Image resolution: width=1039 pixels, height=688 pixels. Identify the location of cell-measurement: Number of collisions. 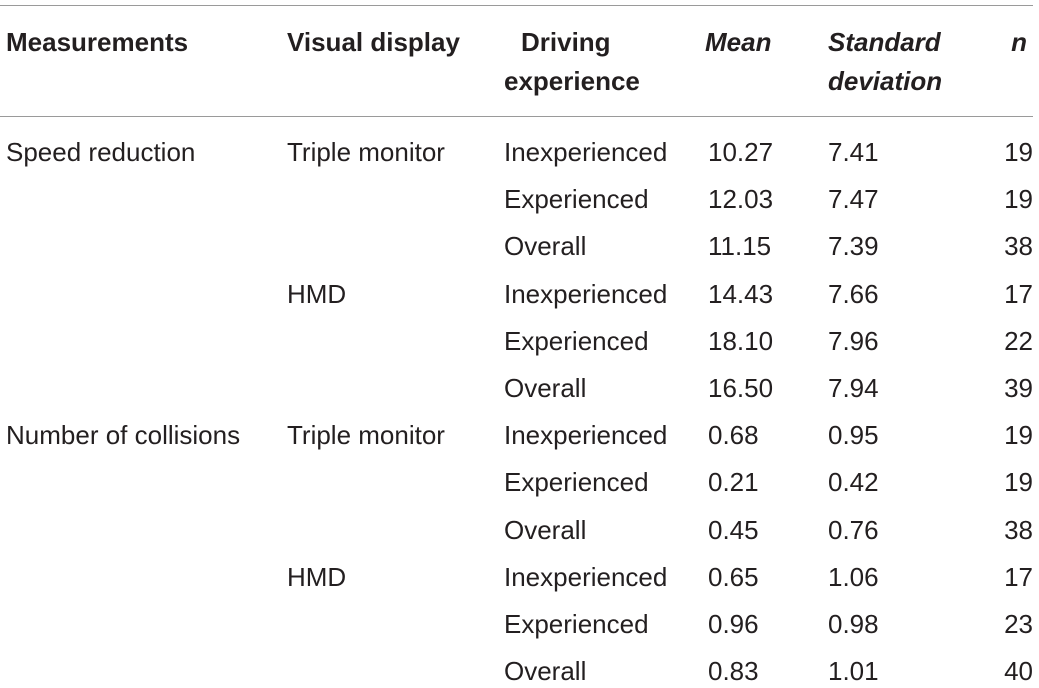
(123, 435).